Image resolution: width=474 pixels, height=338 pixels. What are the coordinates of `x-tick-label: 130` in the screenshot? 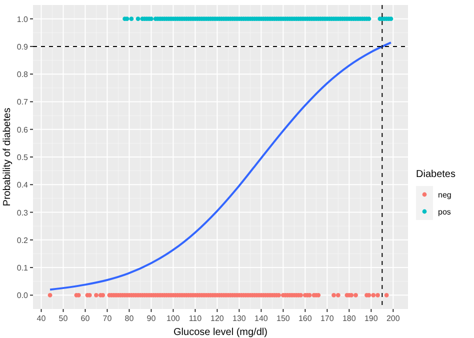 It's located at (239, 318).